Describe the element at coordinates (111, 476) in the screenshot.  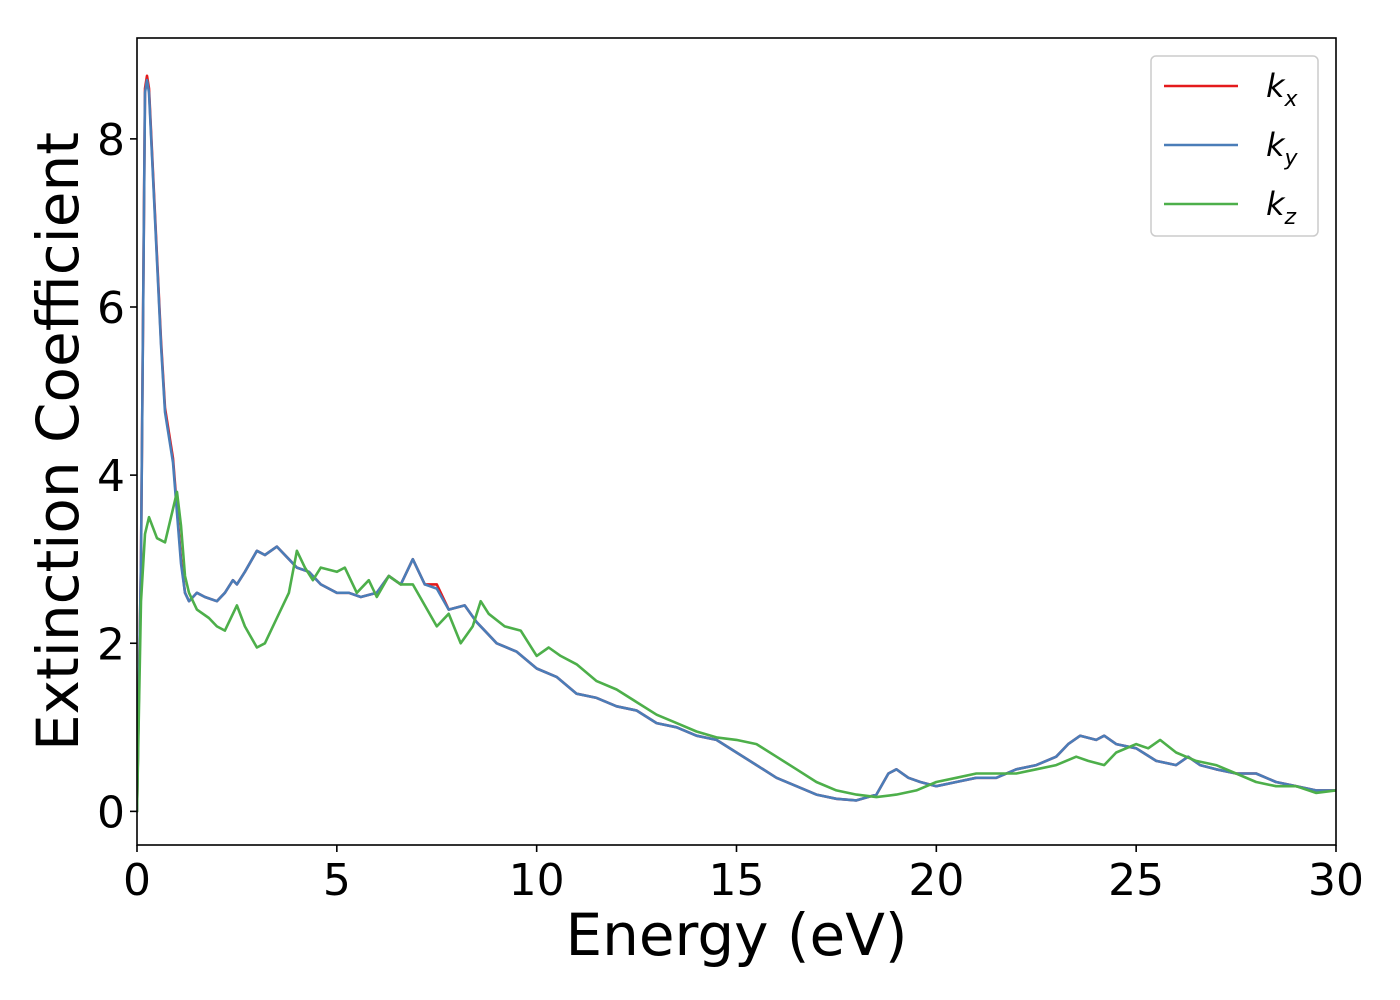
I see `y-tick-label: 4` at that location.